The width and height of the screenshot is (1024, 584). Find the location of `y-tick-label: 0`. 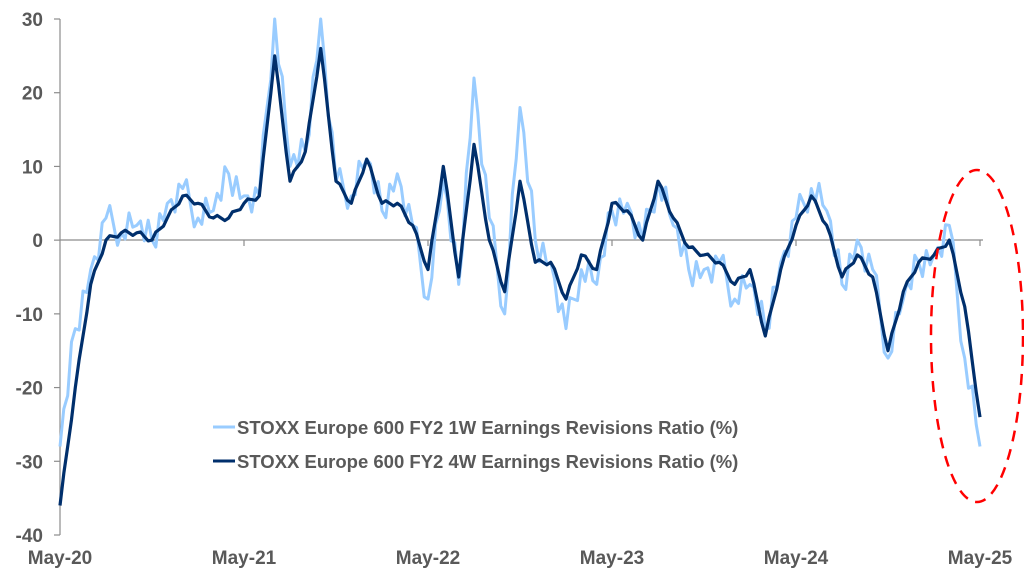

y-tick-label: 0 is located at coordinates (37, 241).